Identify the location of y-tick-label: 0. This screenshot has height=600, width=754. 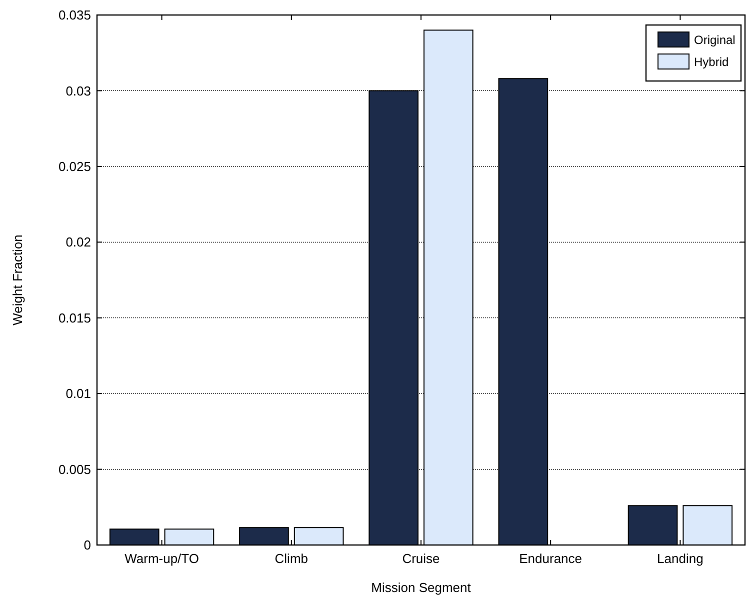
(87, 545).